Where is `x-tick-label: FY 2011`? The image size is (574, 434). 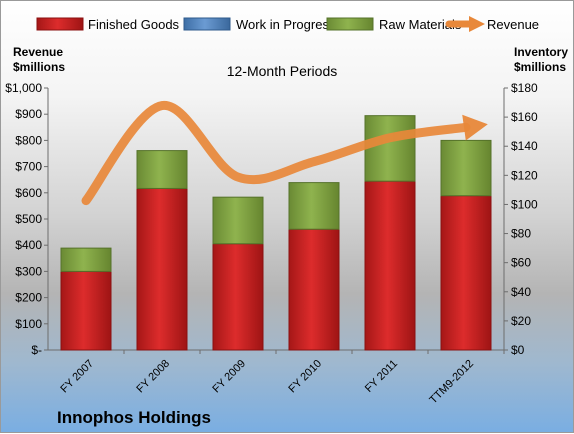
x-tick-label: FY 2011 is located at coordinates (381, 376).